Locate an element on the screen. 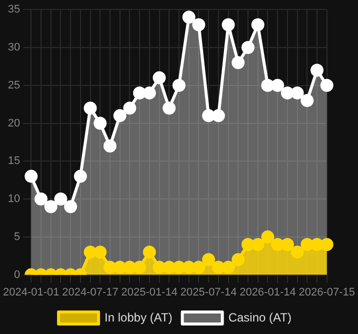 This screenshot has width=358, height=334. y-tick-label: 35 is located at coordinates (14, 10).